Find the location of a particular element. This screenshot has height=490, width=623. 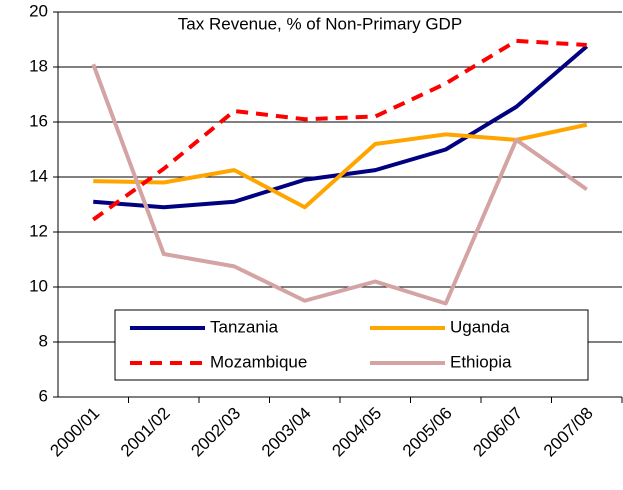

y-tick-label: 18 is located at coordinates (38, 65).